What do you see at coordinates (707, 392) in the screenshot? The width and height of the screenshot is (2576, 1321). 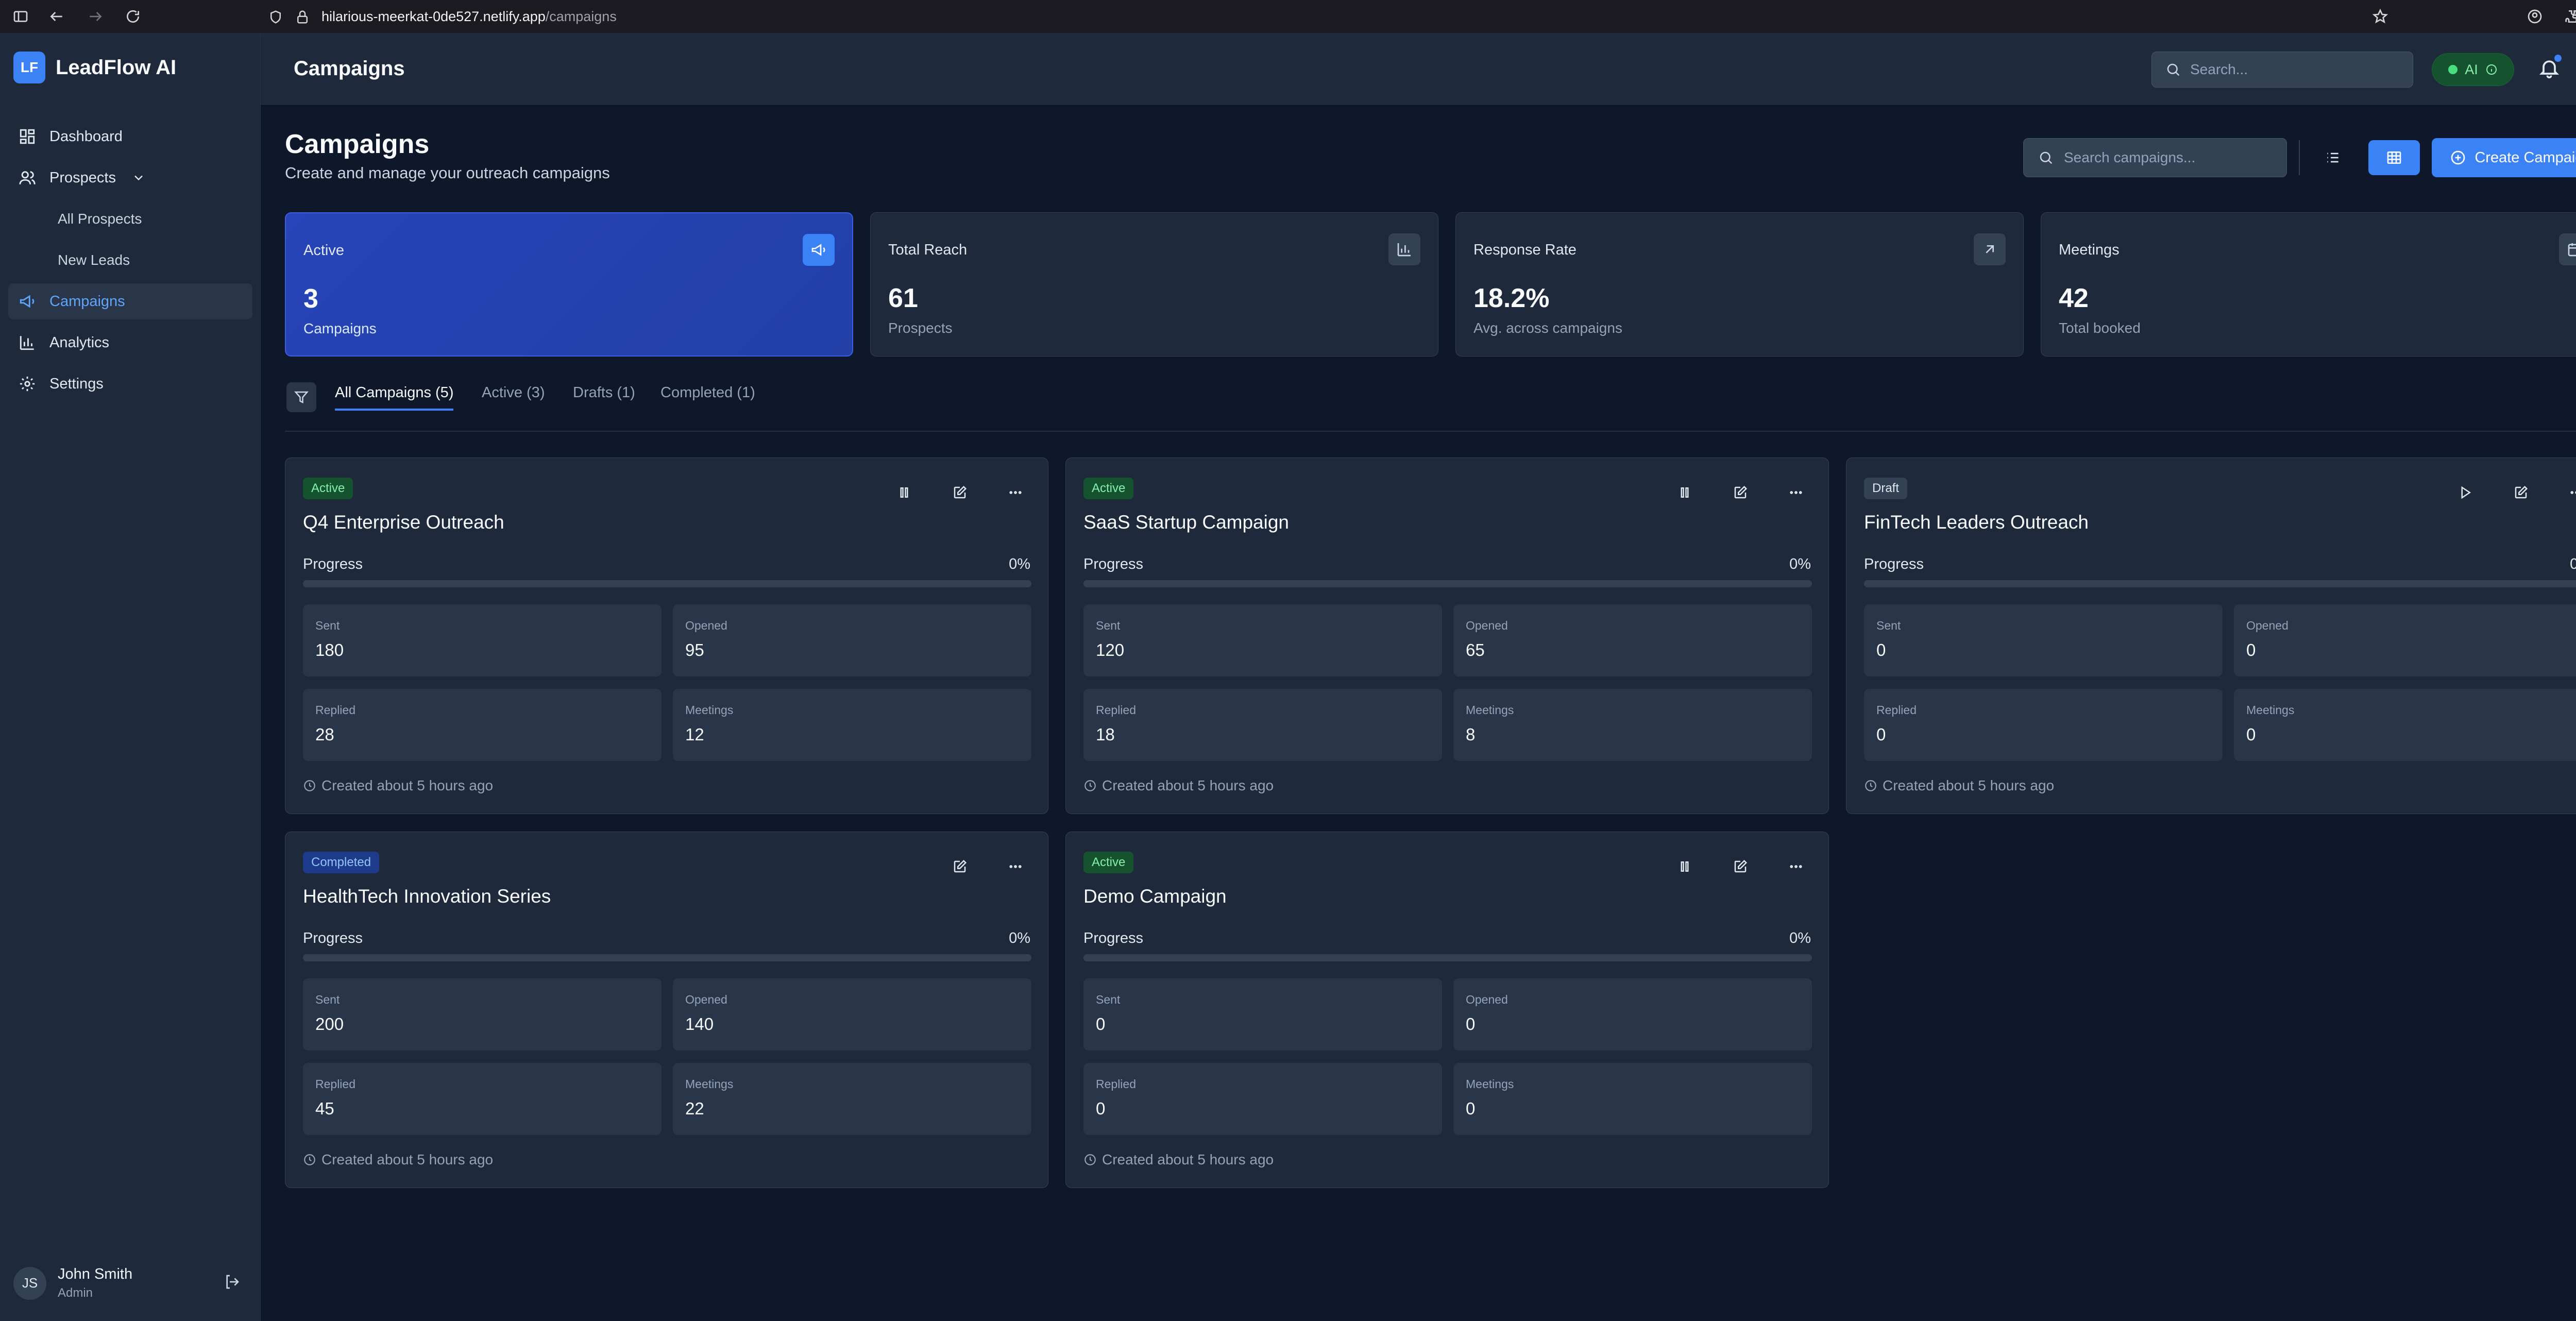 I see `tab-completed: Completed (1)` at bounding box center [707, 392].